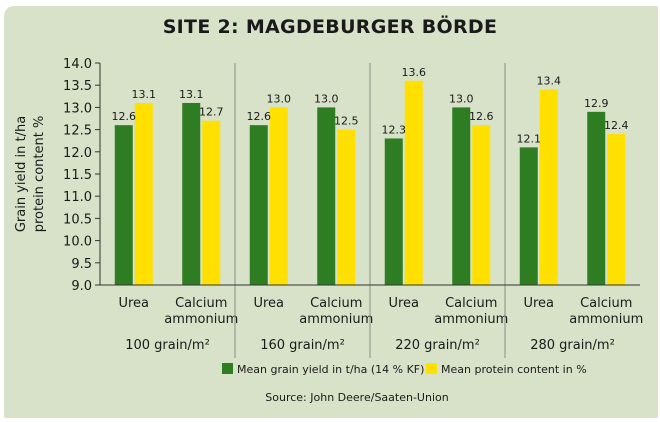 Image resolution: width=660 pixels, height=422 pixels. Describe the element at coordinates (481, 116) in the screenshot. I see `data-label-protein-content: 12.6` at that location.